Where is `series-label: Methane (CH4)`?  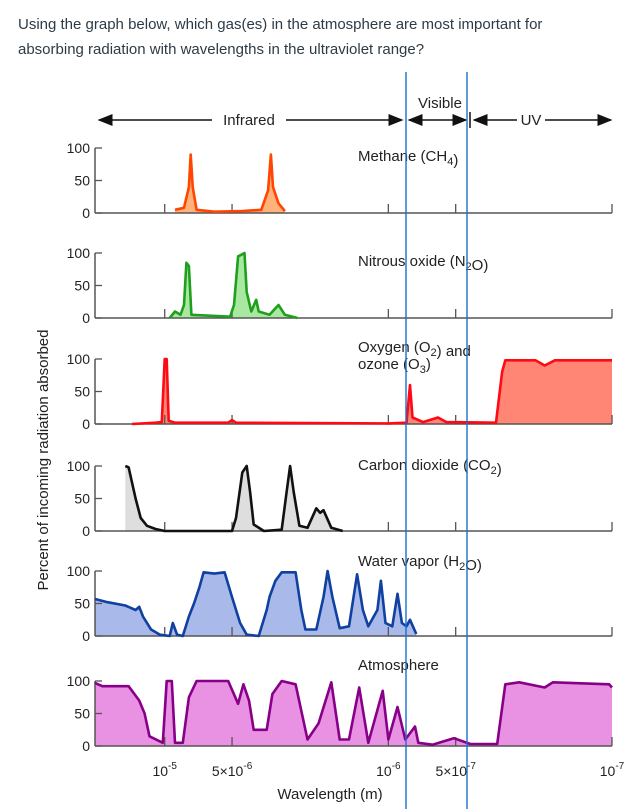 series-label: Methane (CH4) is located at coordinates (408, 158).